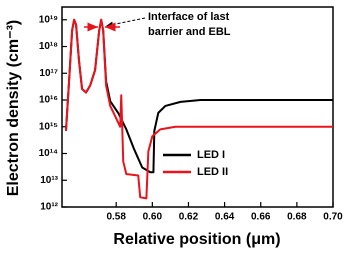 This screenshot has height=255, width=347. What do you see at coordinates (189, 217) in the screenshot?
I see `x-tick-label: 0.62` at bounding box center [189, 217].